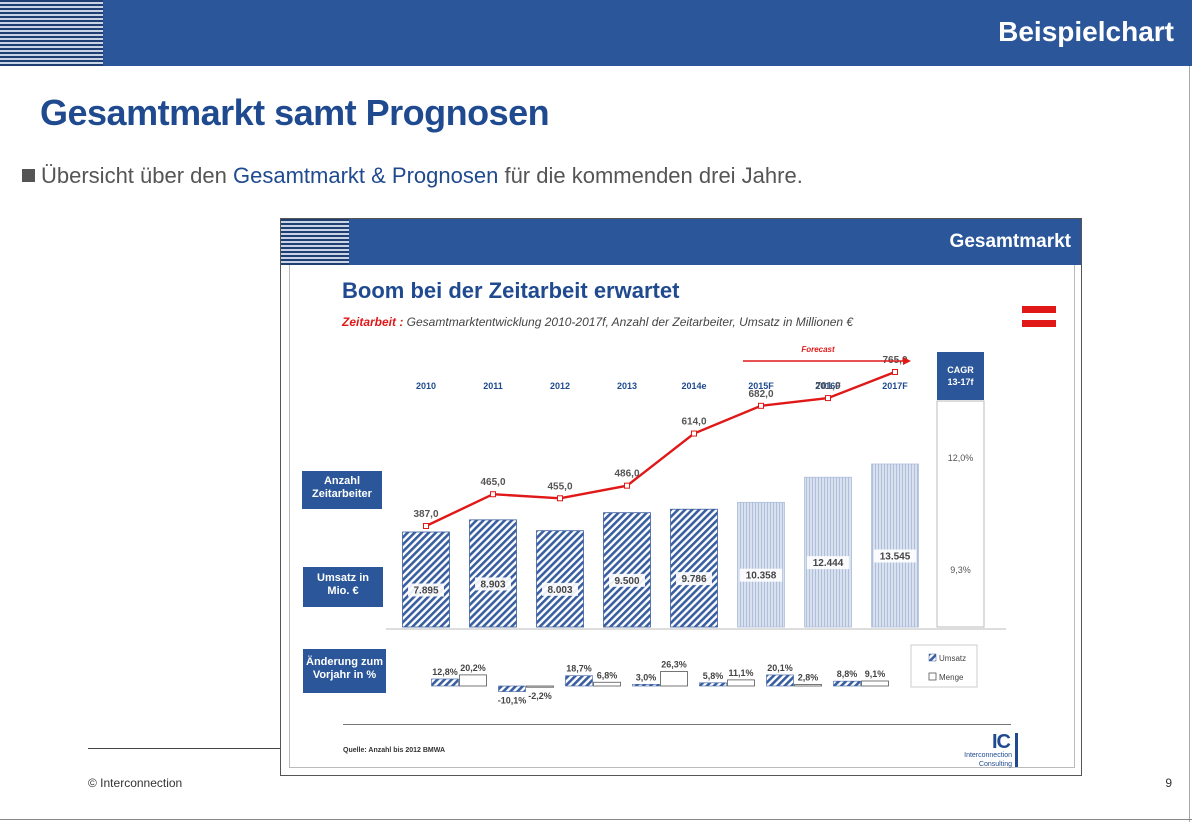 The image size is (1192, 822). I want to click on chart-subtitle-prefix: Zeitarbeit :, so click(373, 322).